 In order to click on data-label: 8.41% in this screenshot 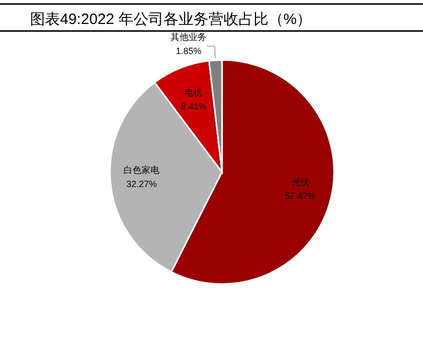, I will do `click(193, 106)`.